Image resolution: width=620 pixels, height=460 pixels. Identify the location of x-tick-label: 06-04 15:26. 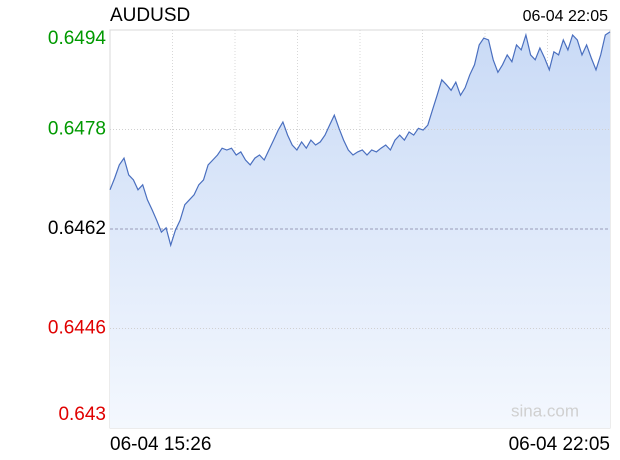
(160, 444).